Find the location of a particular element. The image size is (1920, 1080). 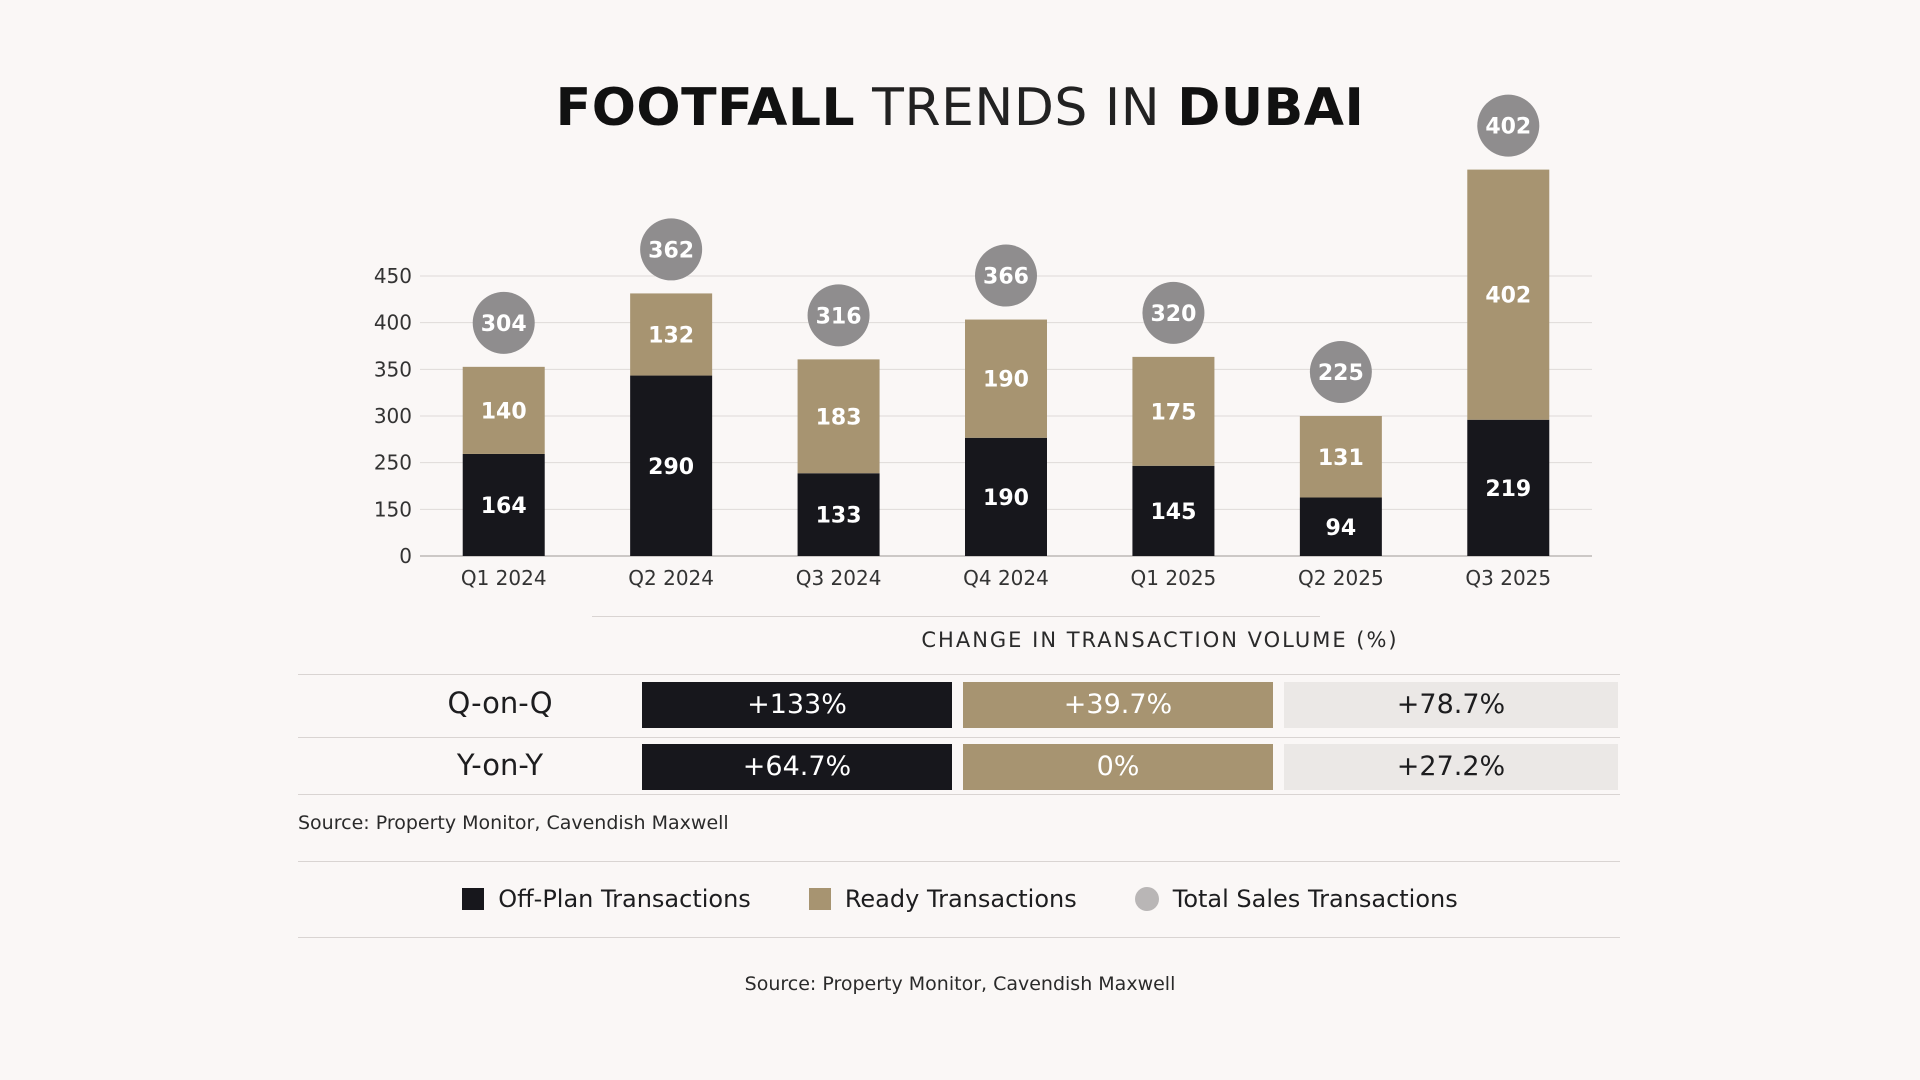

title-part-3: DUBAI is located at coordinates (1271, 108).